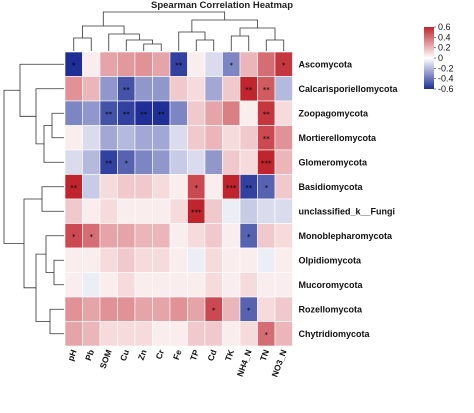 Image resolution: width=474 pixels, height=413 pixels. Describe the element at coordinates (334, 162) in the screenshot. I see `row-label: Glomeromycota` at that location.